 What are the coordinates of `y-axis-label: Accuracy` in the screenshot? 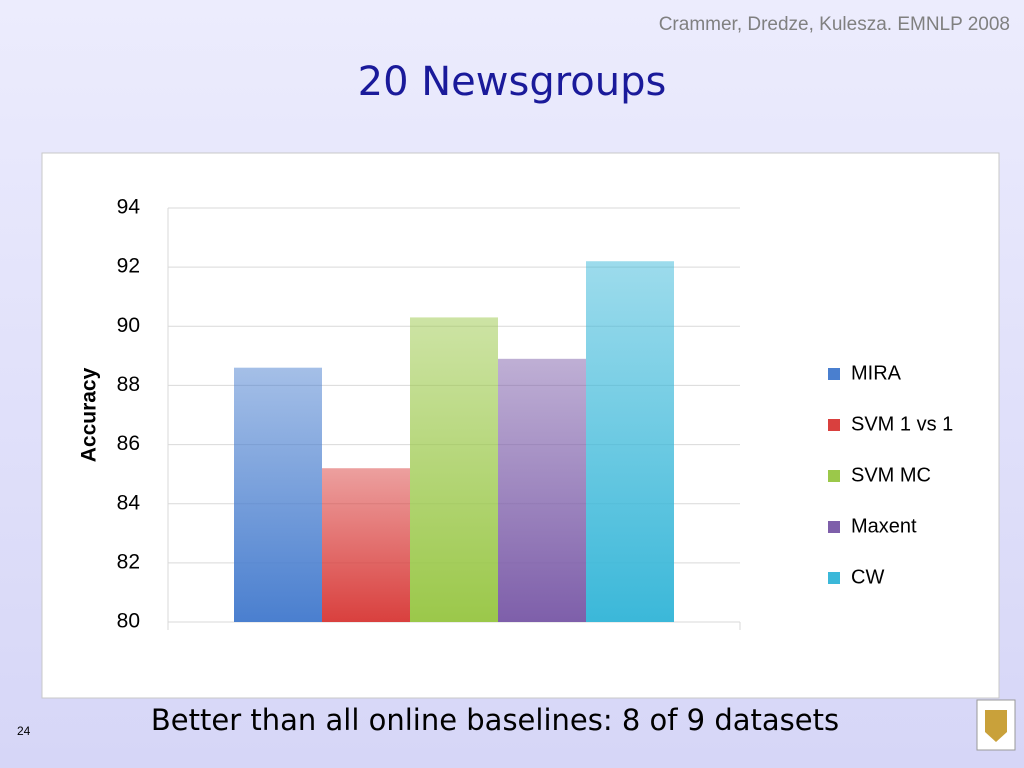 It's located at (89, 414).